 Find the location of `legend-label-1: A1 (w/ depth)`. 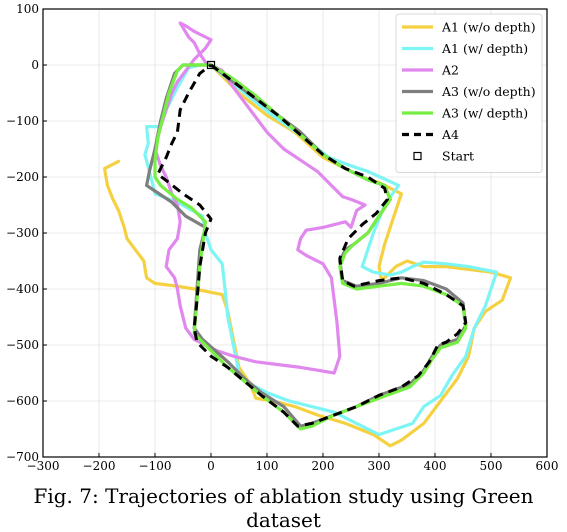

legend-label-1: A1 (w/ depth) is located at coordinates (484, 48).